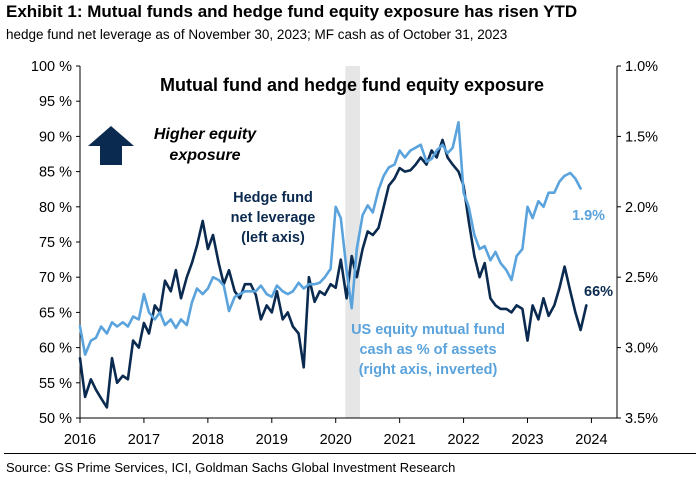 The image size is (700, 490). I want to click on right-tick-label: 2.0%, so click(641, 208).